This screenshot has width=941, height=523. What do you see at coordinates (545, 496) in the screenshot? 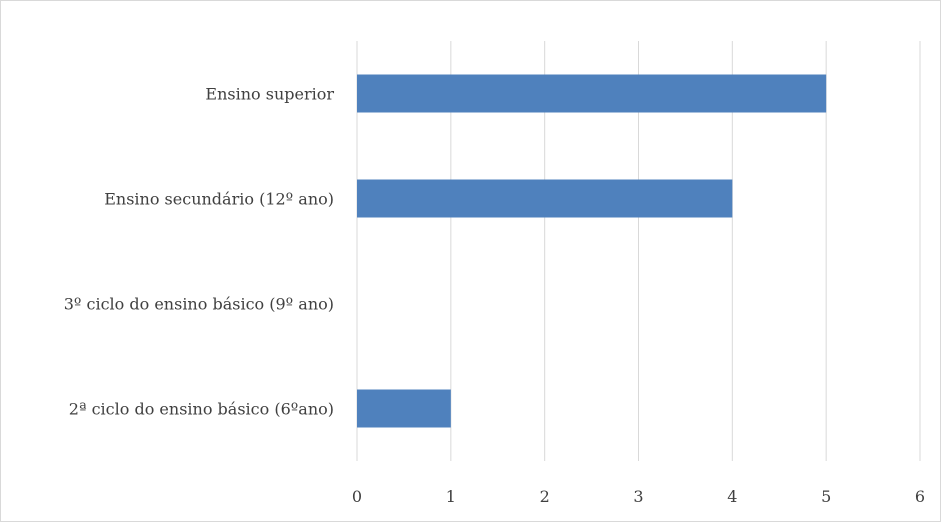
I see `x-tick-label-2: 2` at bounding box center [545, 496].